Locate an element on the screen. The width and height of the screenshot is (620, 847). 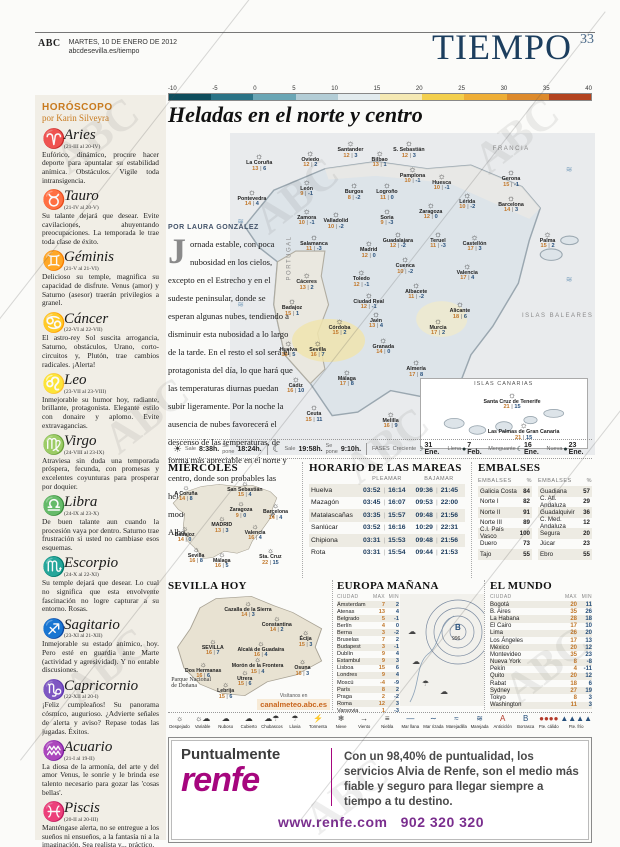
city-name: Teruel is located at coordinates (438, 240).